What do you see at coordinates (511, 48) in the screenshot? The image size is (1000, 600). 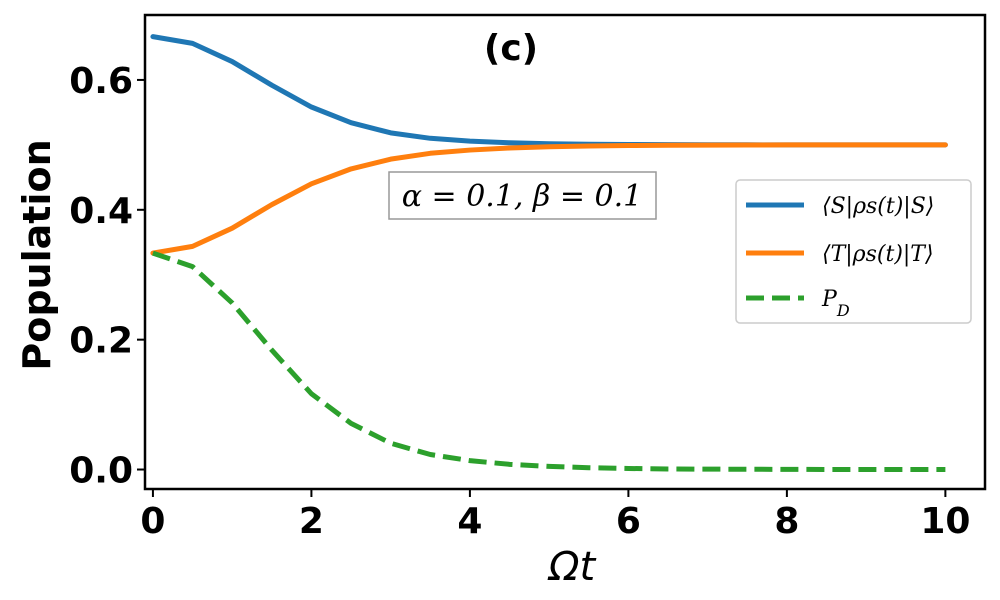 I see `panel-label: (c)` at bounding box center [511, 48].